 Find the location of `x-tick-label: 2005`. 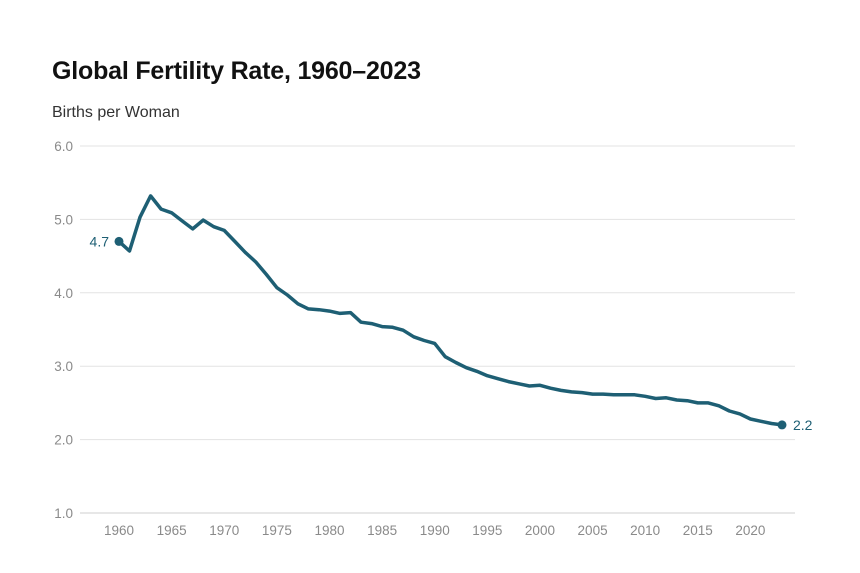

x-tick-label: 2005 is located at coordinates (593, 530).